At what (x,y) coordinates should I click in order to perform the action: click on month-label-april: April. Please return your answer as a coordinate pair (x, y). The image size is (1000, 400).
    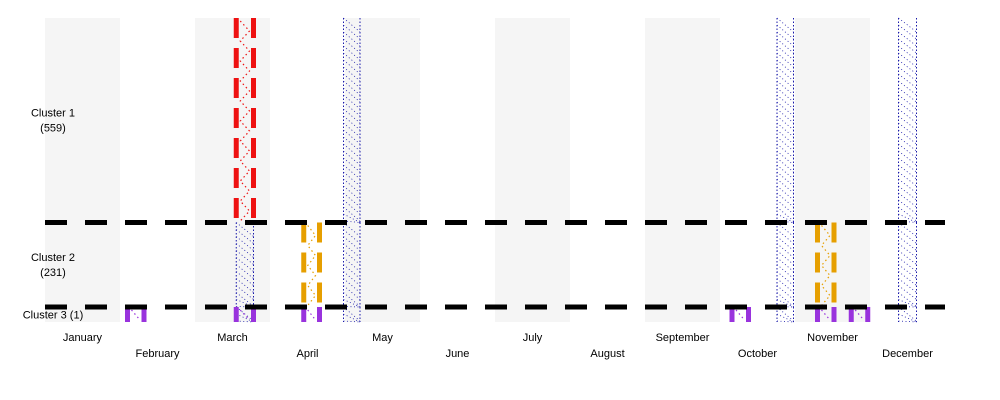
    Looking at the image, I should click on (307, 354).